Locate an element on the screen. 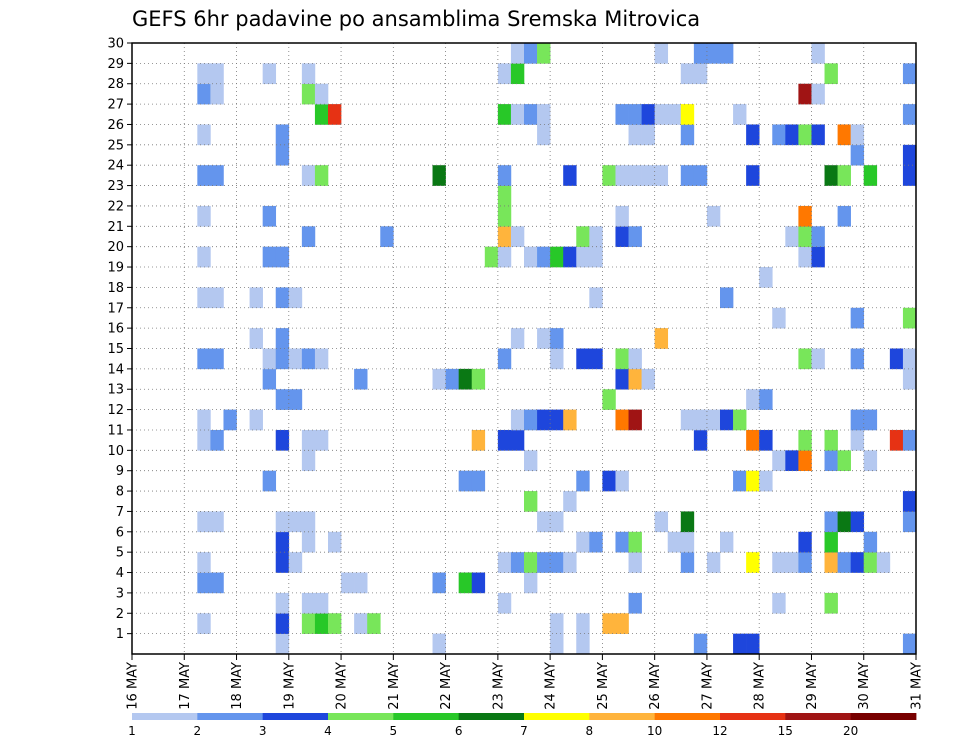 The width and height of the screenshot is (960, 742). y-tick-label: 5 is located at coordinates (120, 553).